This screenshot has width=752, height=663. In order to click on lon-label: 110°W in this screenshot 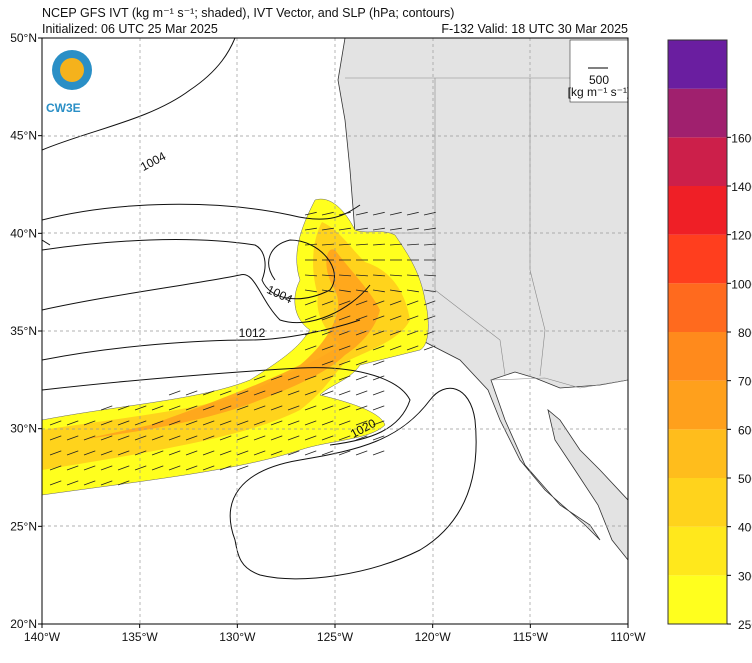, I will do `click(628, 637)`.